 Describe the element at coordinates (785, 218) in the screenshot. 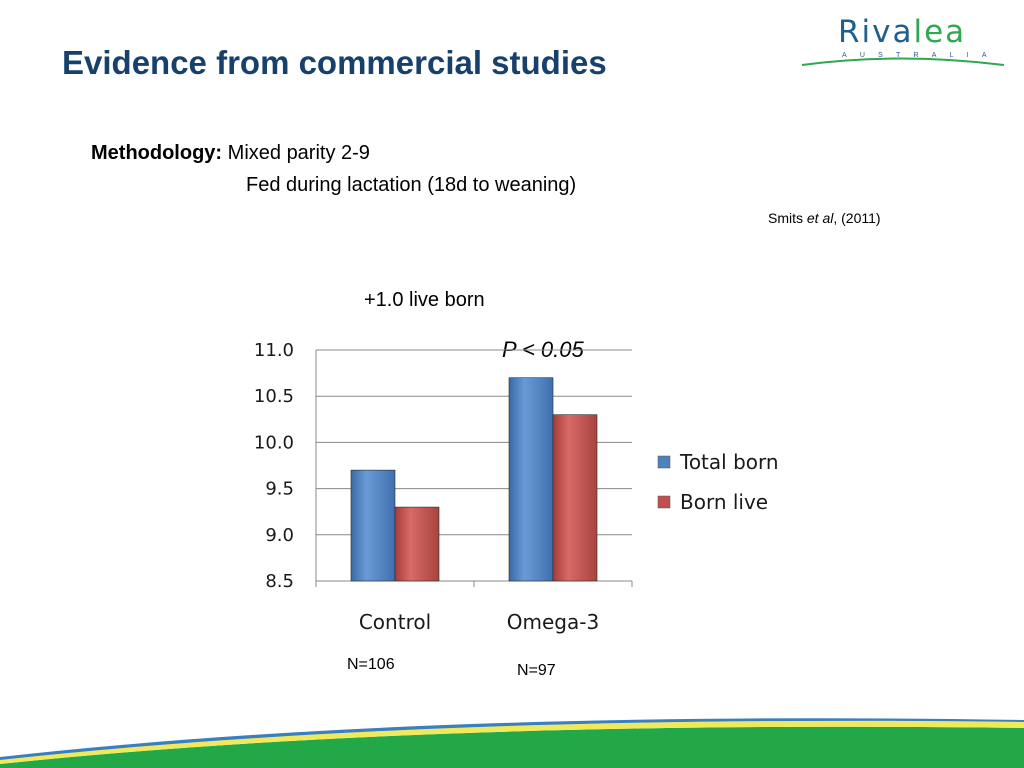

I see `citation-author: Smits` at that location.